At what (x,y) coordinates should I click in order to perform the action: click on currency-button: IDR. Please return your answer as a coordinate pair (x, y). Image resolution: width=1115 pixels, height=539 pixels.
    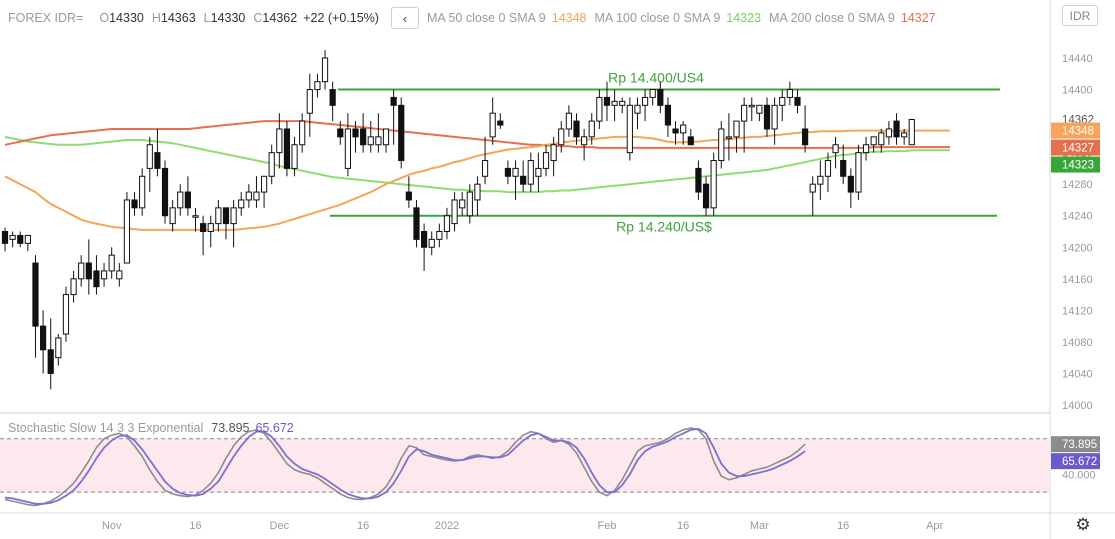
    Looking at the image, I should click on (1080, 15).